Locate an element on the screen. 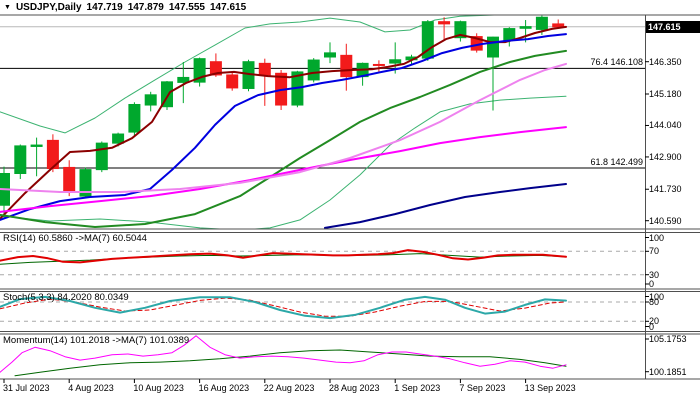 The height and width of the screenshot is (400, 700). candle-25-aug is located at coordinates (313, 70).